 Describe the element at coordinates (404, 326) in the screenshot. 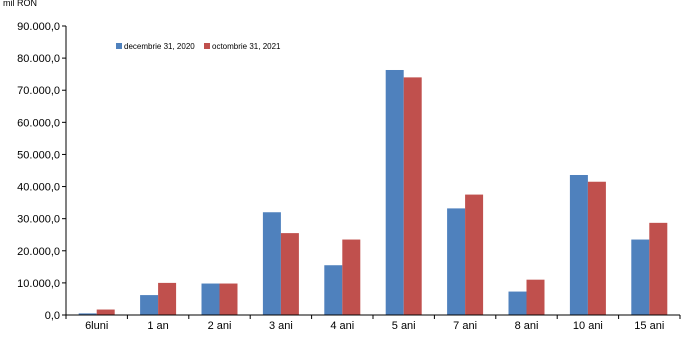

I see `x-tick-label: 5 ani` at that location.